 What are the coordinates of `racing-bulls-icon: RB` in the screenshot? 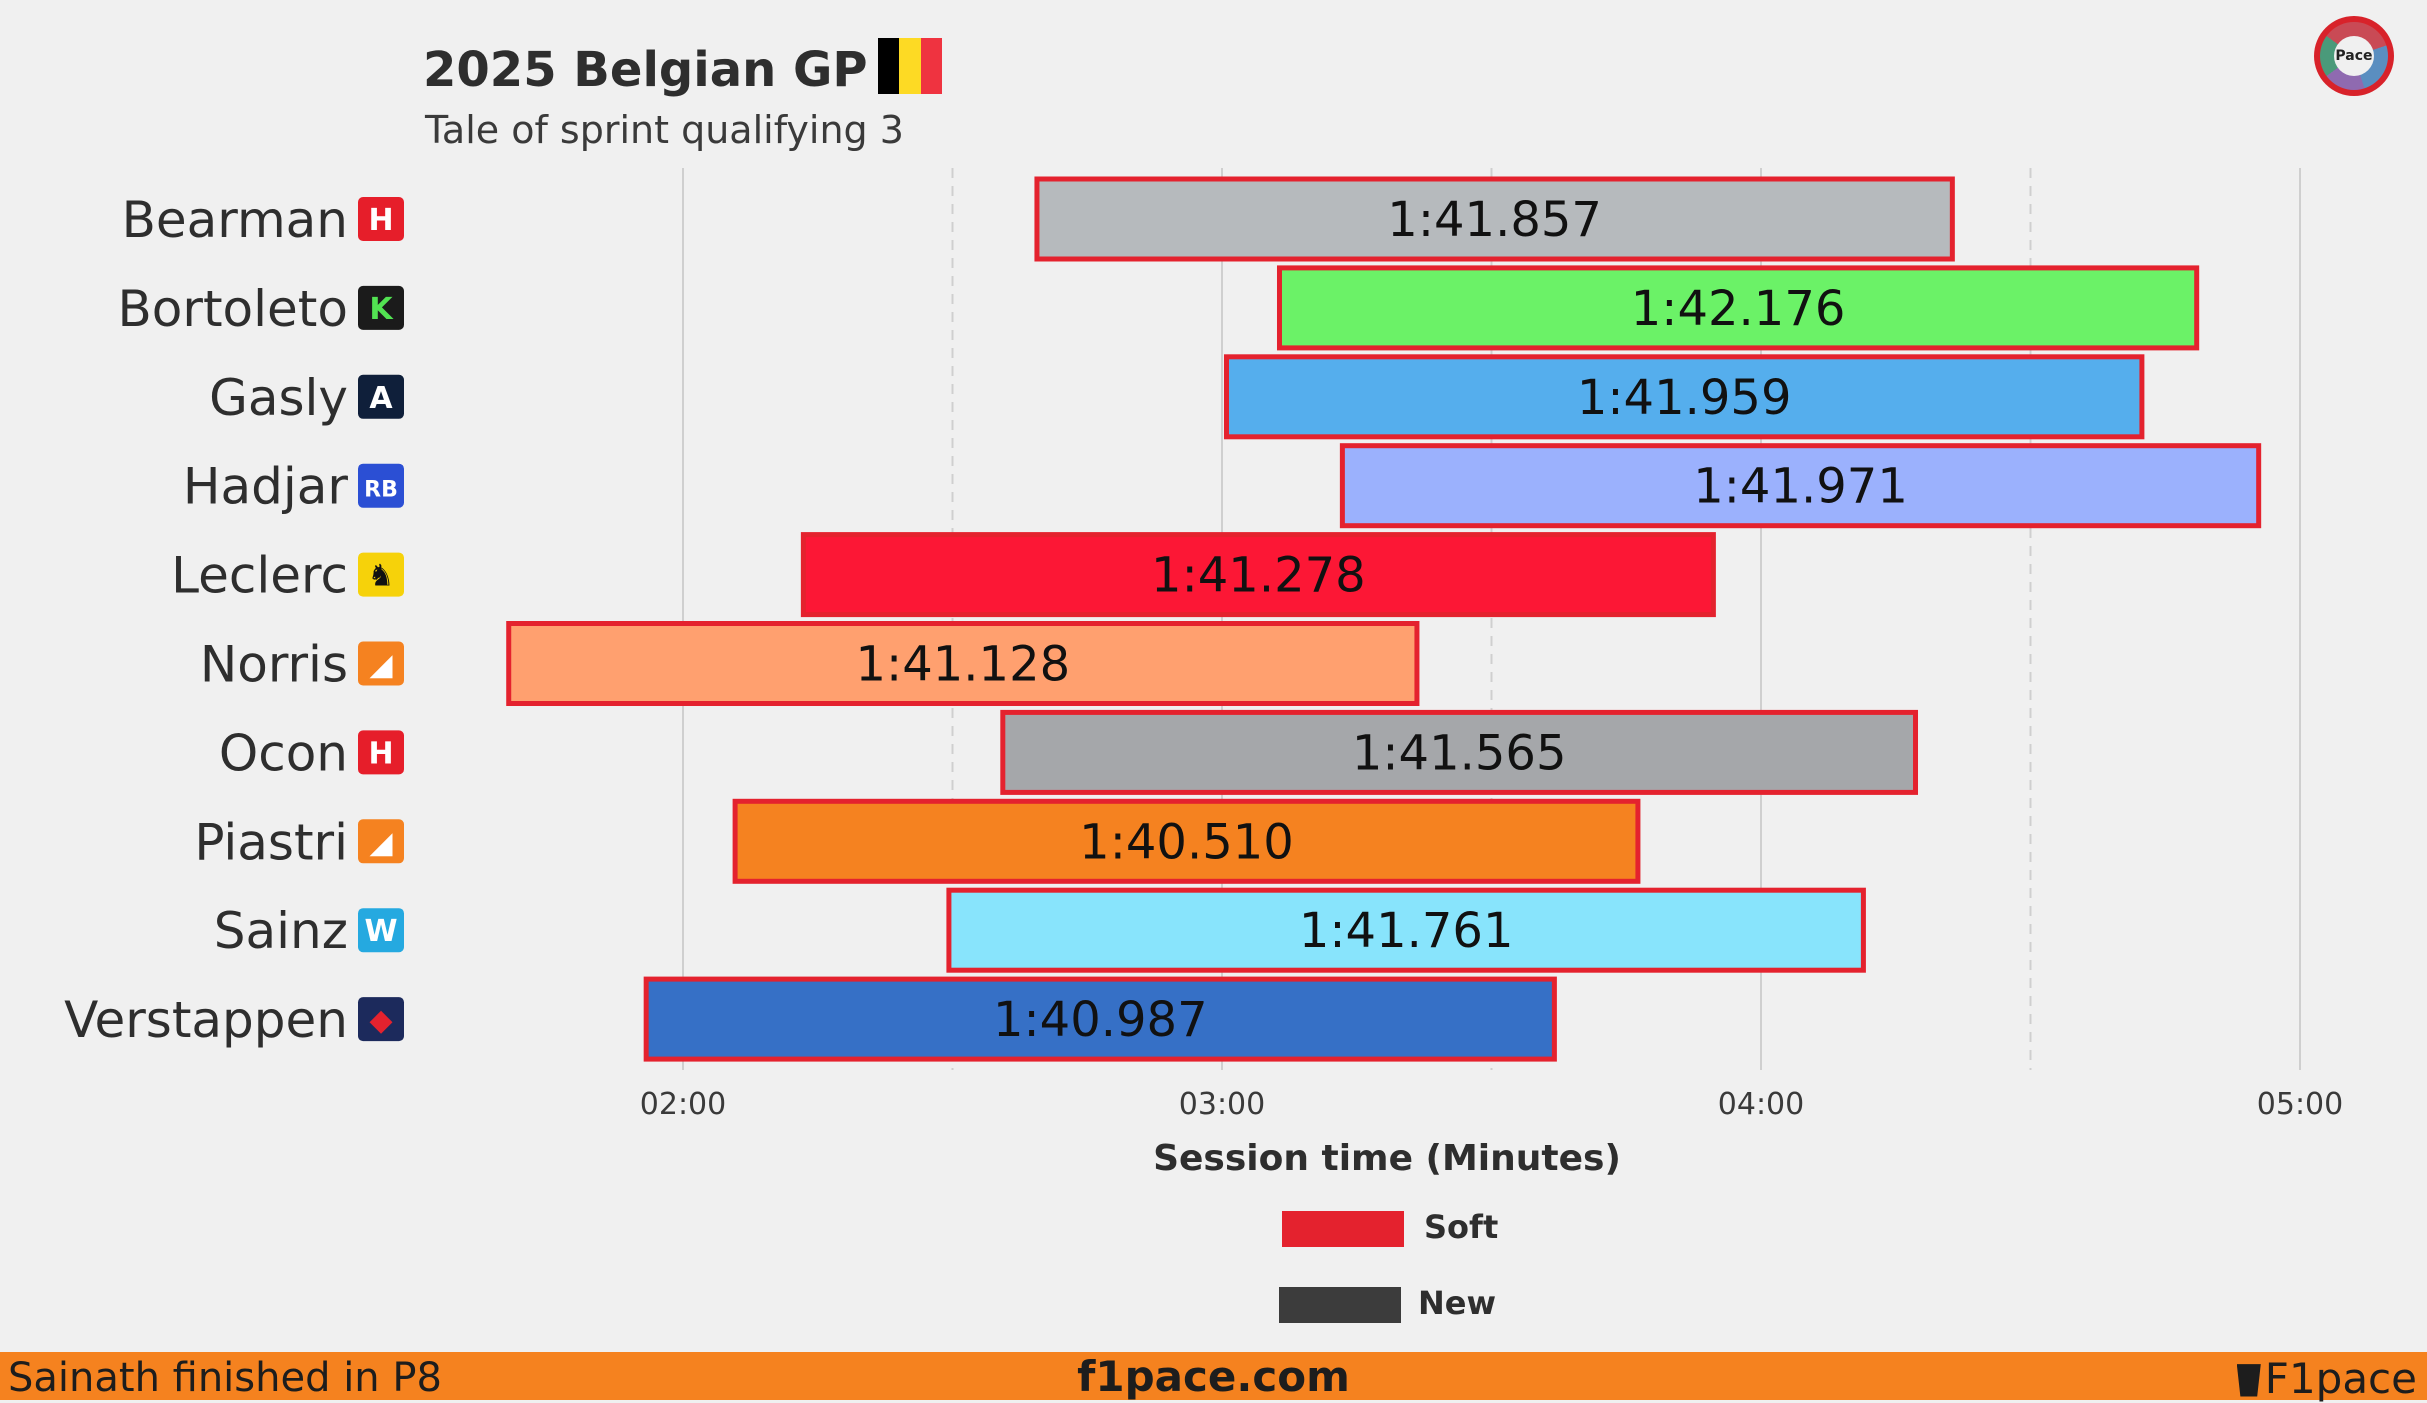 It's located at (381, 485).